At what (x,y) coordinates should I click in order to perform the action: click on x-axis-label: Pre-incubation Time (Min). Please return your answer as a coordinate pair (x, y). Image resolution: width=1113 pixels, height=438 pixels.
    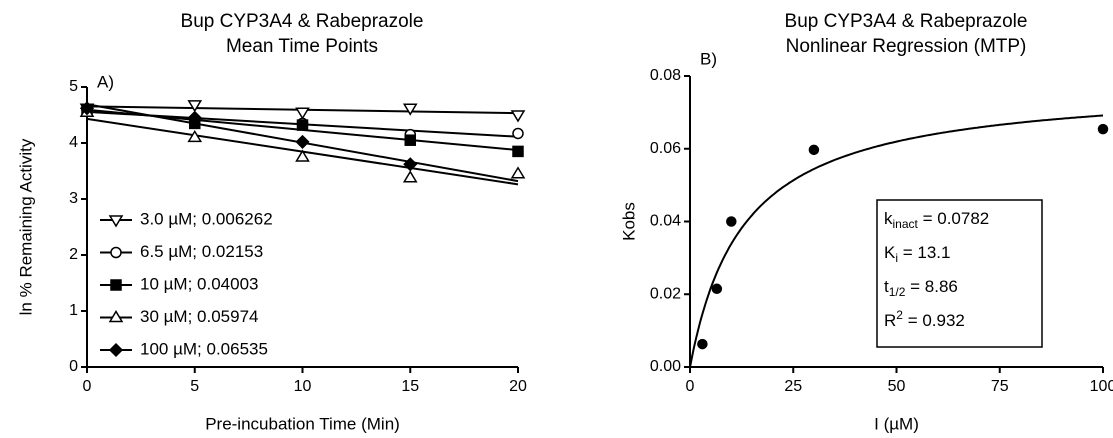
    Looking at the image, I should click on (302, 423).